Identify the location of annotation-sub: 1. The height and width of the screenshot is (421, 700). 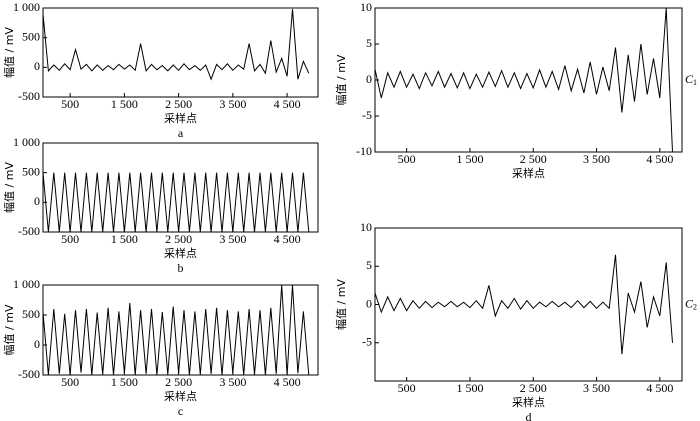
(695, 82).